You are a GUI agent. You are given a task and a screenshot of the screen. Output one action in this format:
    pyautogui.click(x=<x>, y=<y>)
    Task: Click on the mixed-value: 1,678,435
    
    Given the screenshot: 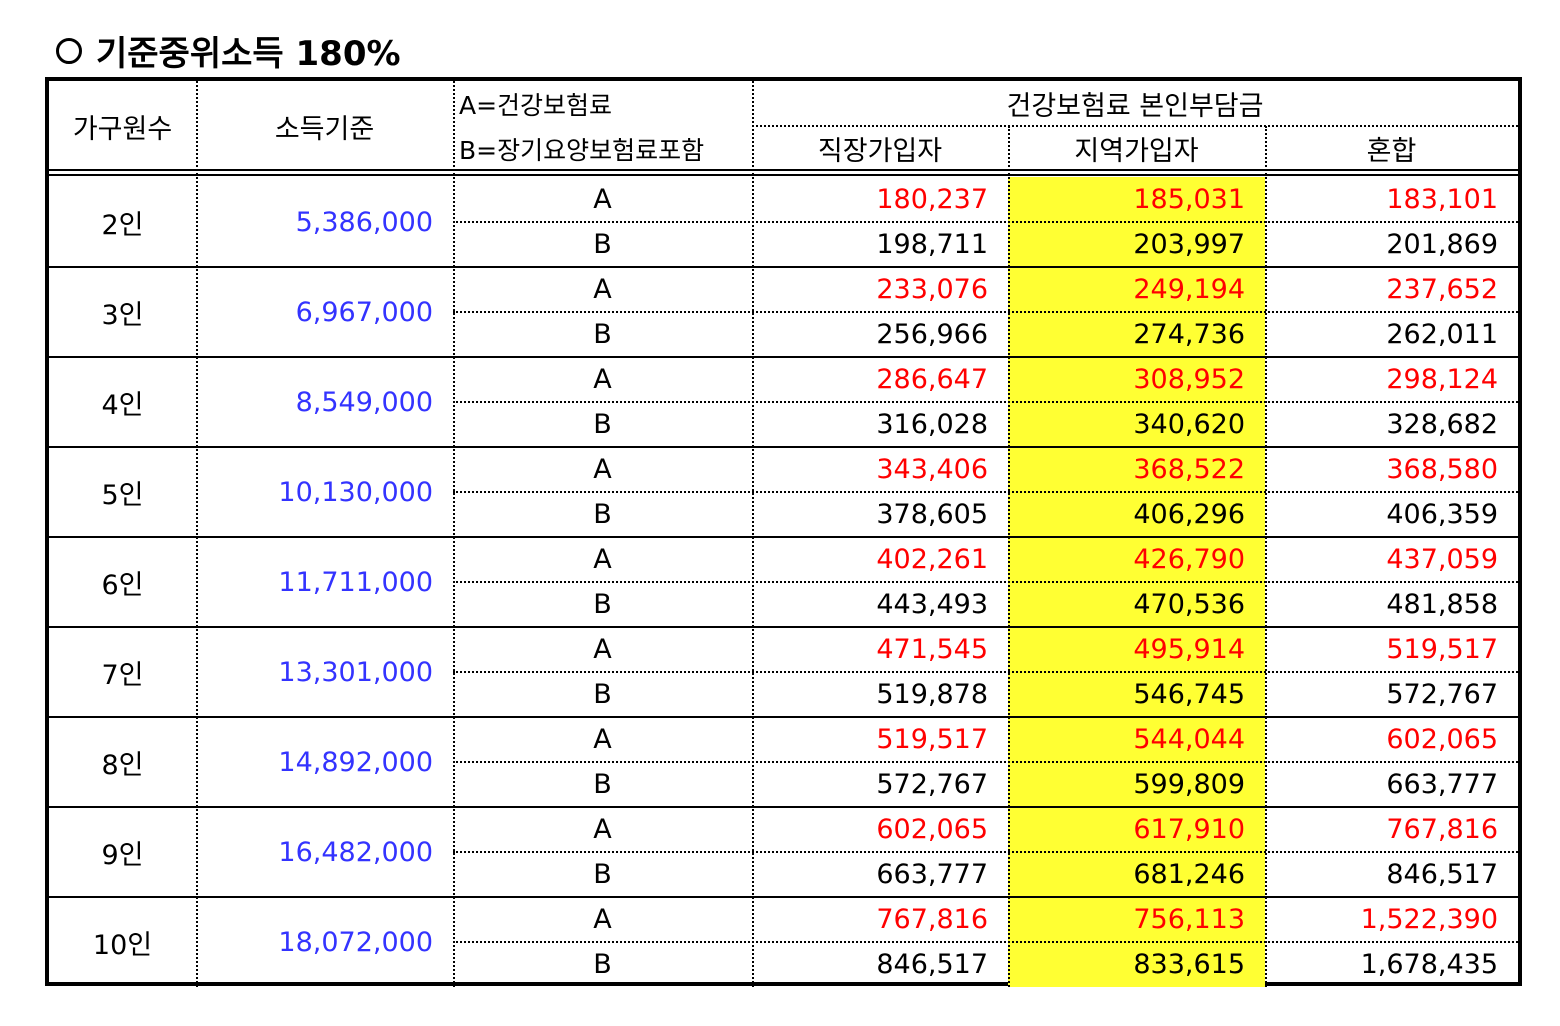 What is the action you would take?
    pyautogui.click(x=1429, y=964)
    